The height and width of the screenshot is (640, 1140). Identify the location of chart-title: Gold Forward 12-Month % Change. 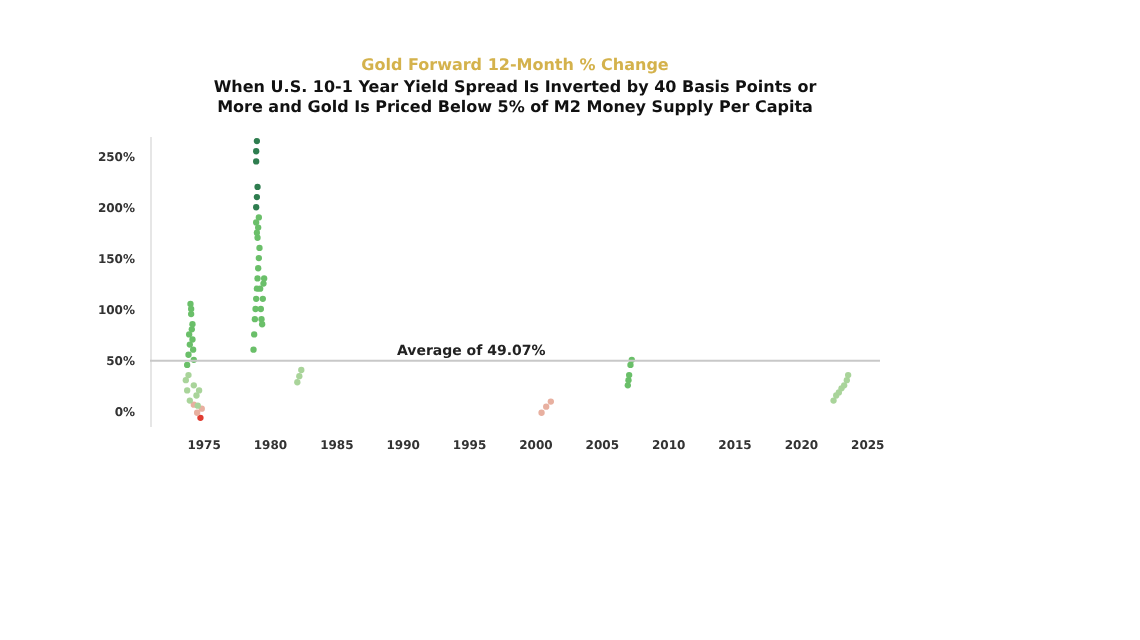
(515, 65).